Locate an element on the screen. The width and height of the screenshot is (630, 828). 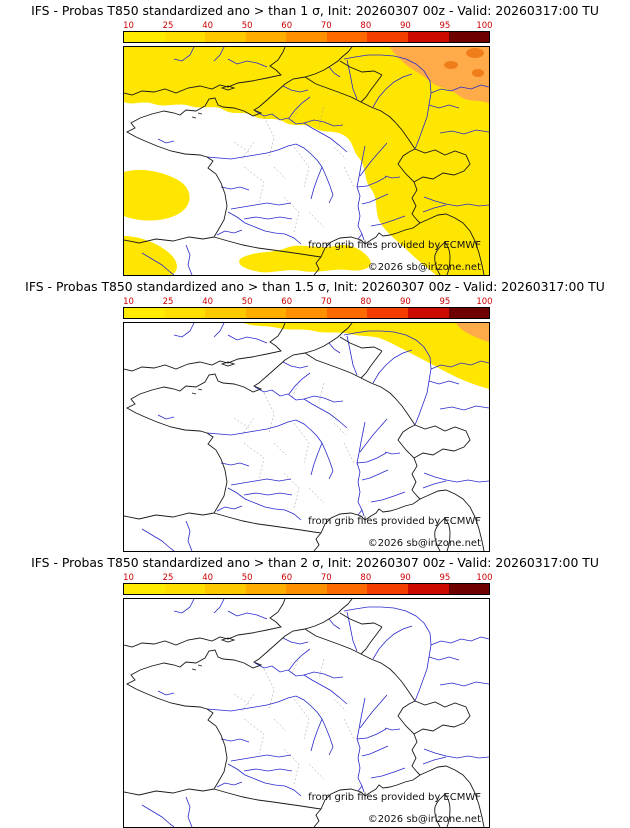
prob-40-60-spots-northeast is located at coordinates (464, 62).